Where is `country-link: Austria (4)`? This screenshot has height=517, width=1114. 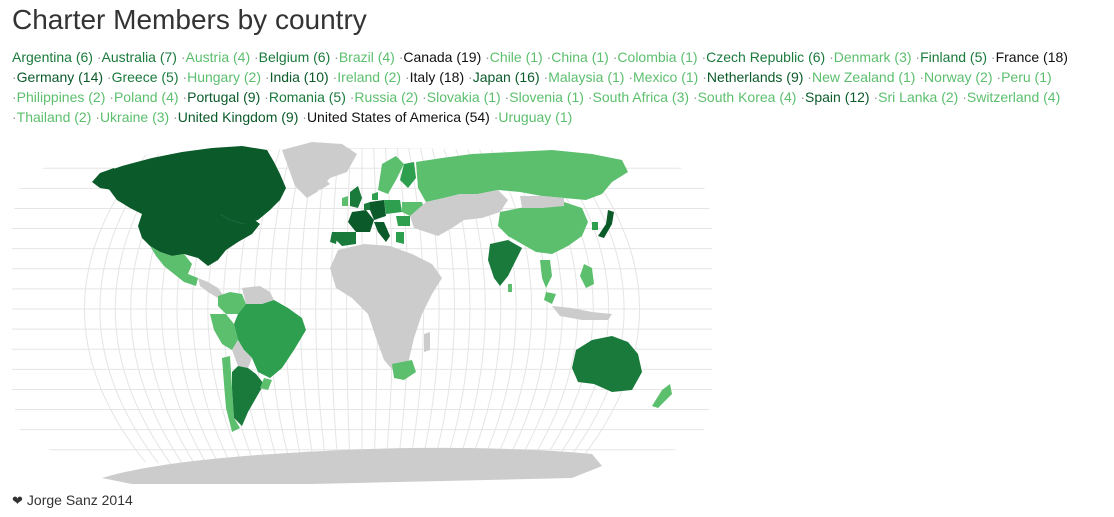 country-link: Austria (4) is located at coordinates (218, 57).